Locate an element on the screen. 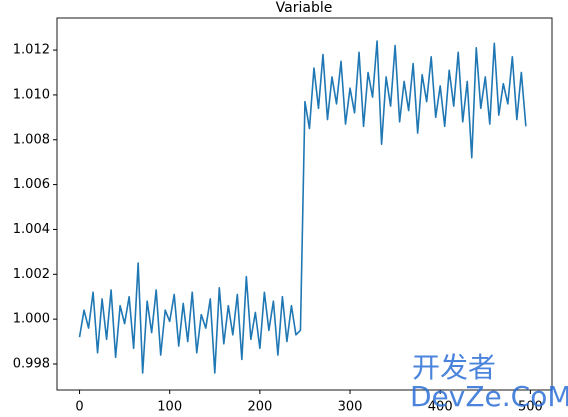 The height and width of the screenshot is (417, 568). x-tick-label: 300 is located at coordinates (350, 407).